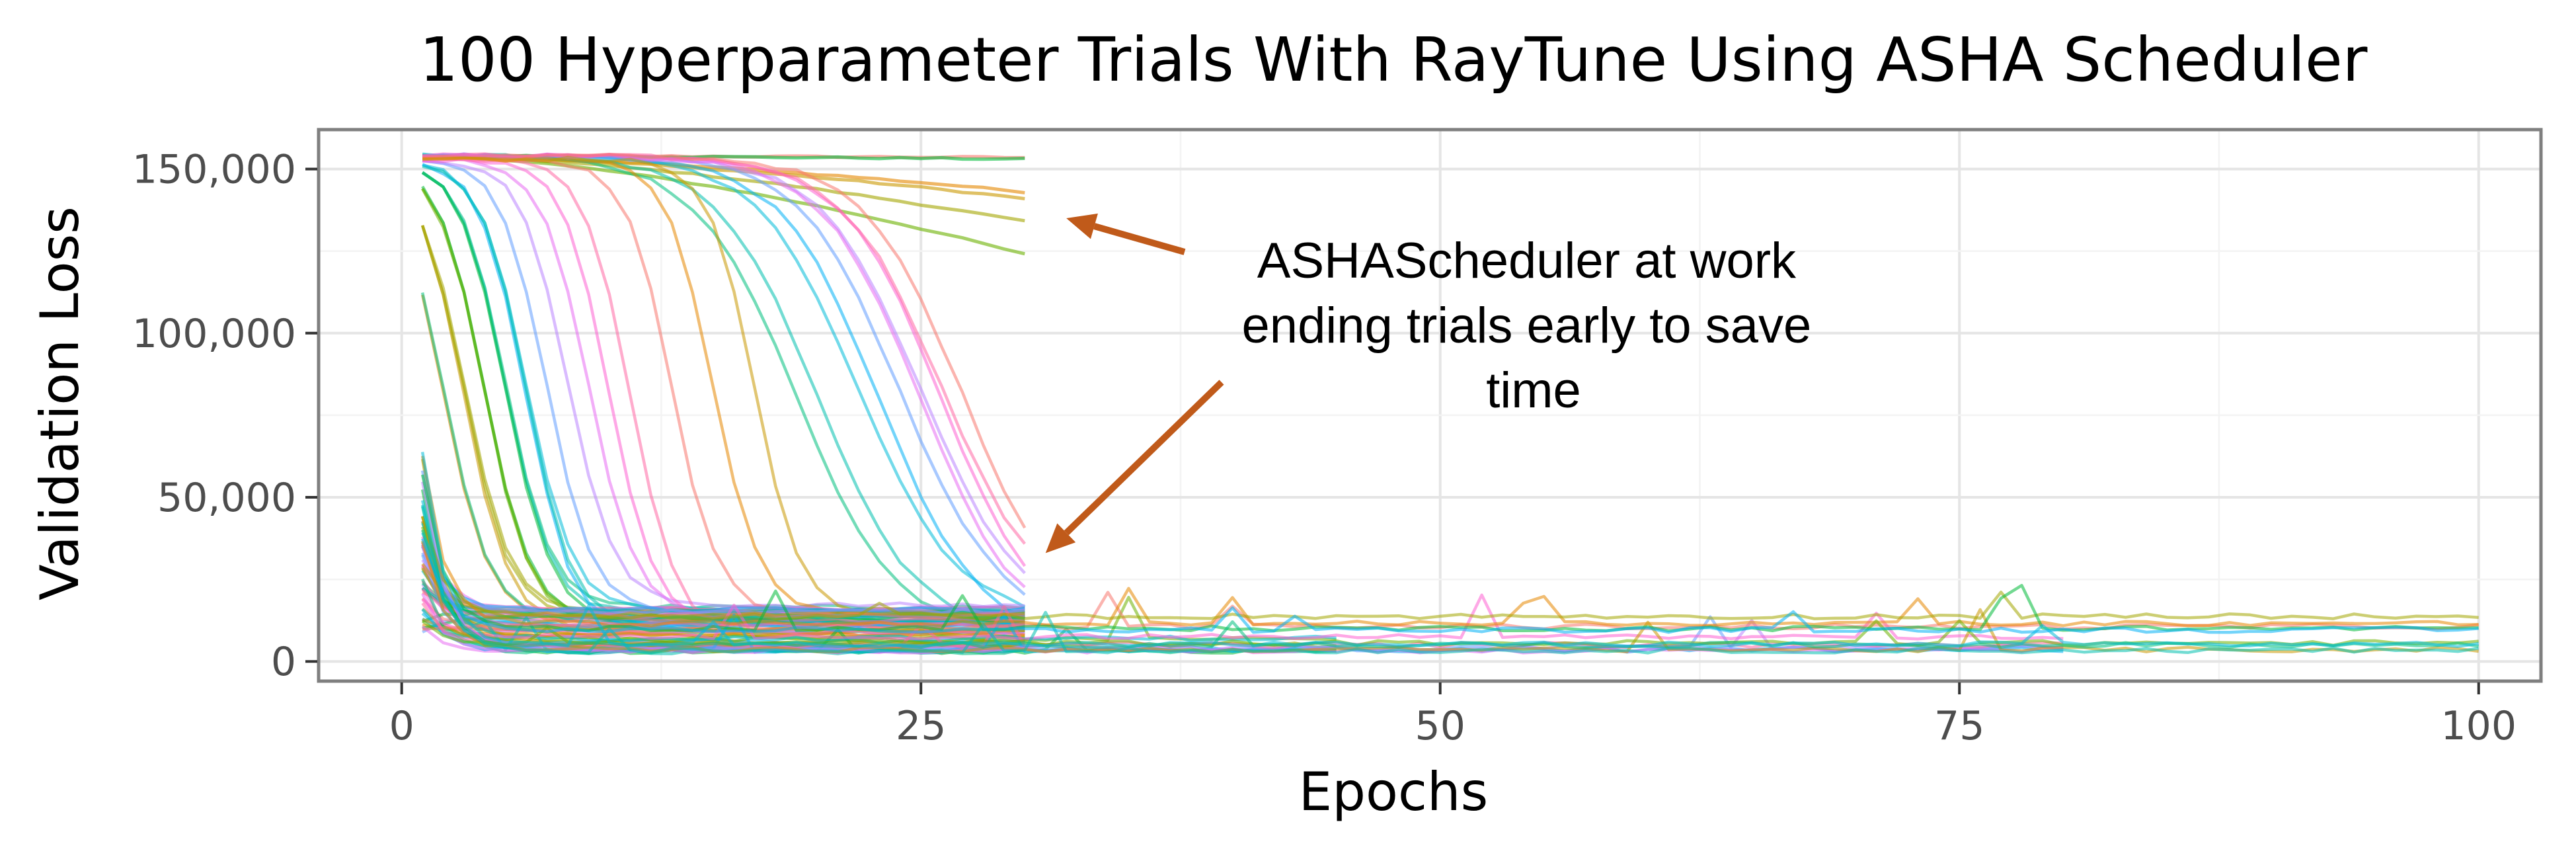 This screenshot has height=861, width=2576. Describe the element at coordinates (60, 403) in the screenshot. I see `y-axis-label: Validation Loss` at that location.